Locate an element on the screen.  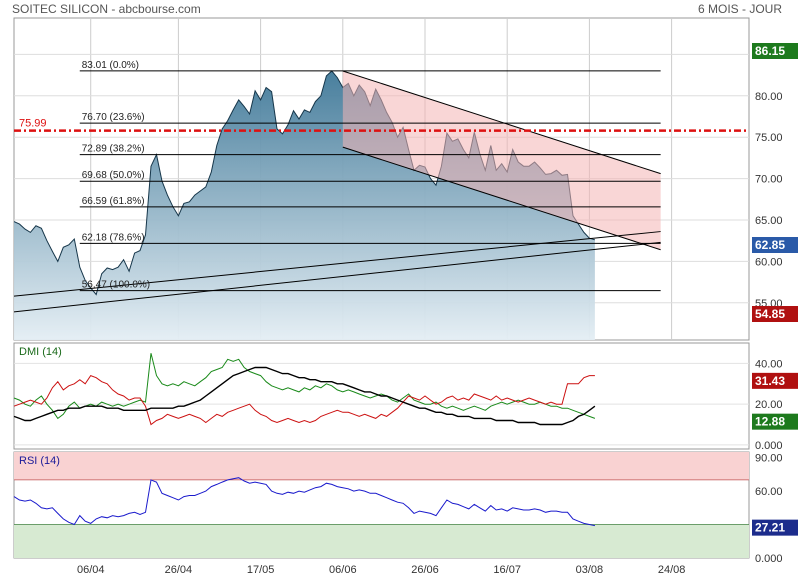
current-price-badge-text: 62.85 is located at coordinates (770, 245).